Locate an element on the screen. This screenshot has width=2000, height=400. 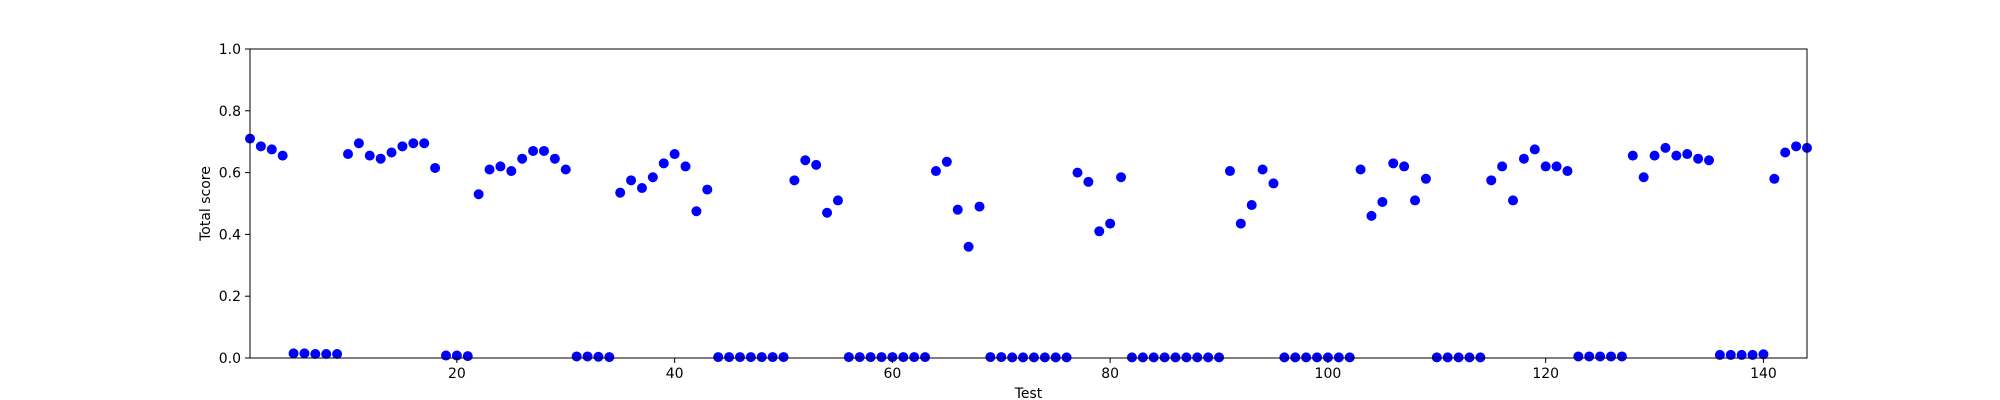
y-tick-label: 0.4 is located at coordinates (230, 235).